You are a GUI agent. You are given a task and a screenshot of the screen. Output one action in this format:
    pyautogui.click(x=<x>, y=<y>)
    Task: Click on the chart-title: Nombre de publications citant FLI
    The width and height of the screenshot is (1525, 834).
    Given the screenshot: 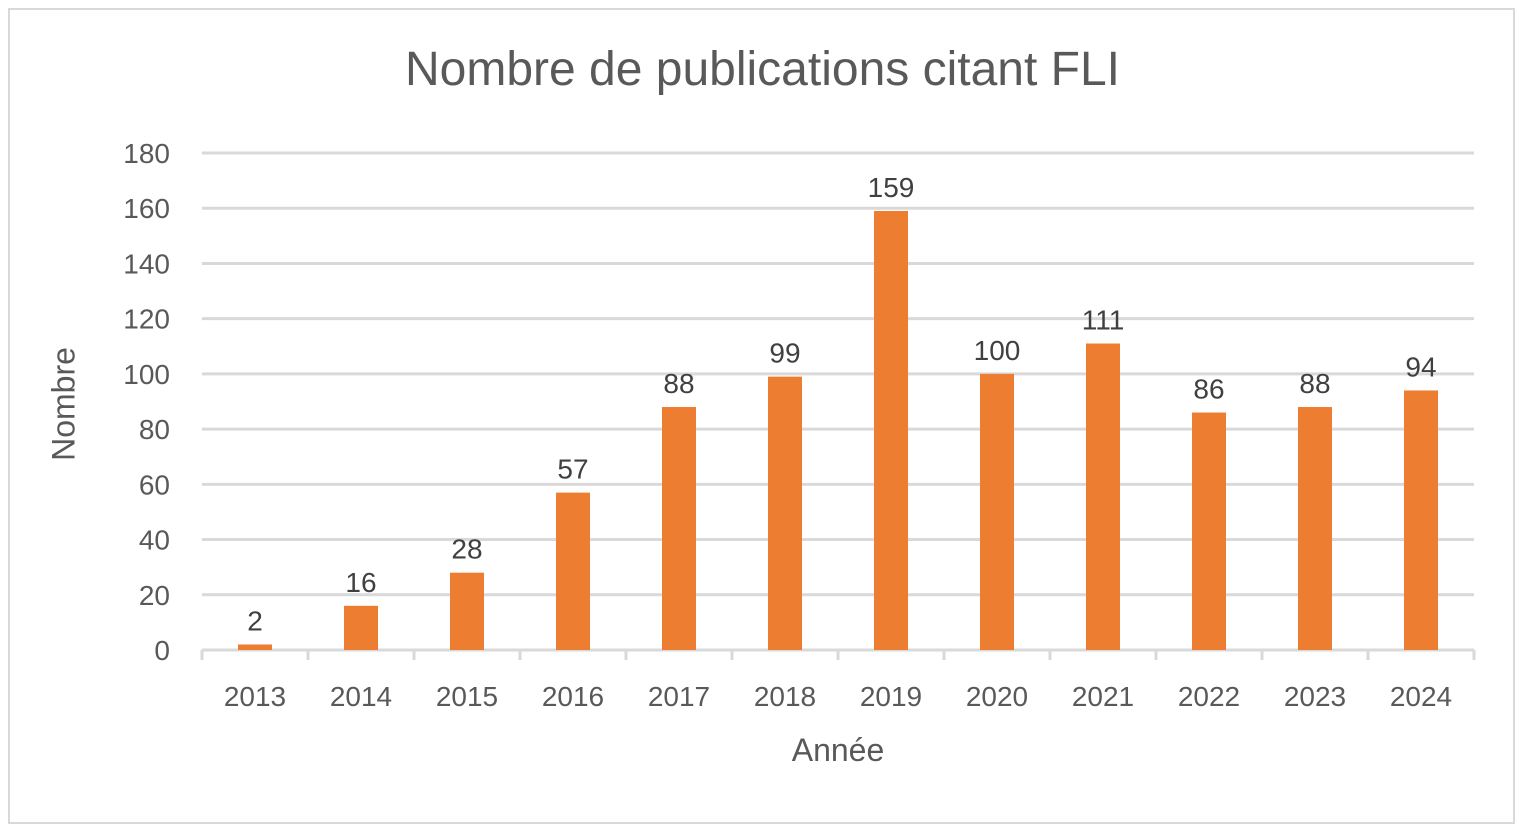 What is the action you would take?
    pyautogui.click(x=762, y=69)
    